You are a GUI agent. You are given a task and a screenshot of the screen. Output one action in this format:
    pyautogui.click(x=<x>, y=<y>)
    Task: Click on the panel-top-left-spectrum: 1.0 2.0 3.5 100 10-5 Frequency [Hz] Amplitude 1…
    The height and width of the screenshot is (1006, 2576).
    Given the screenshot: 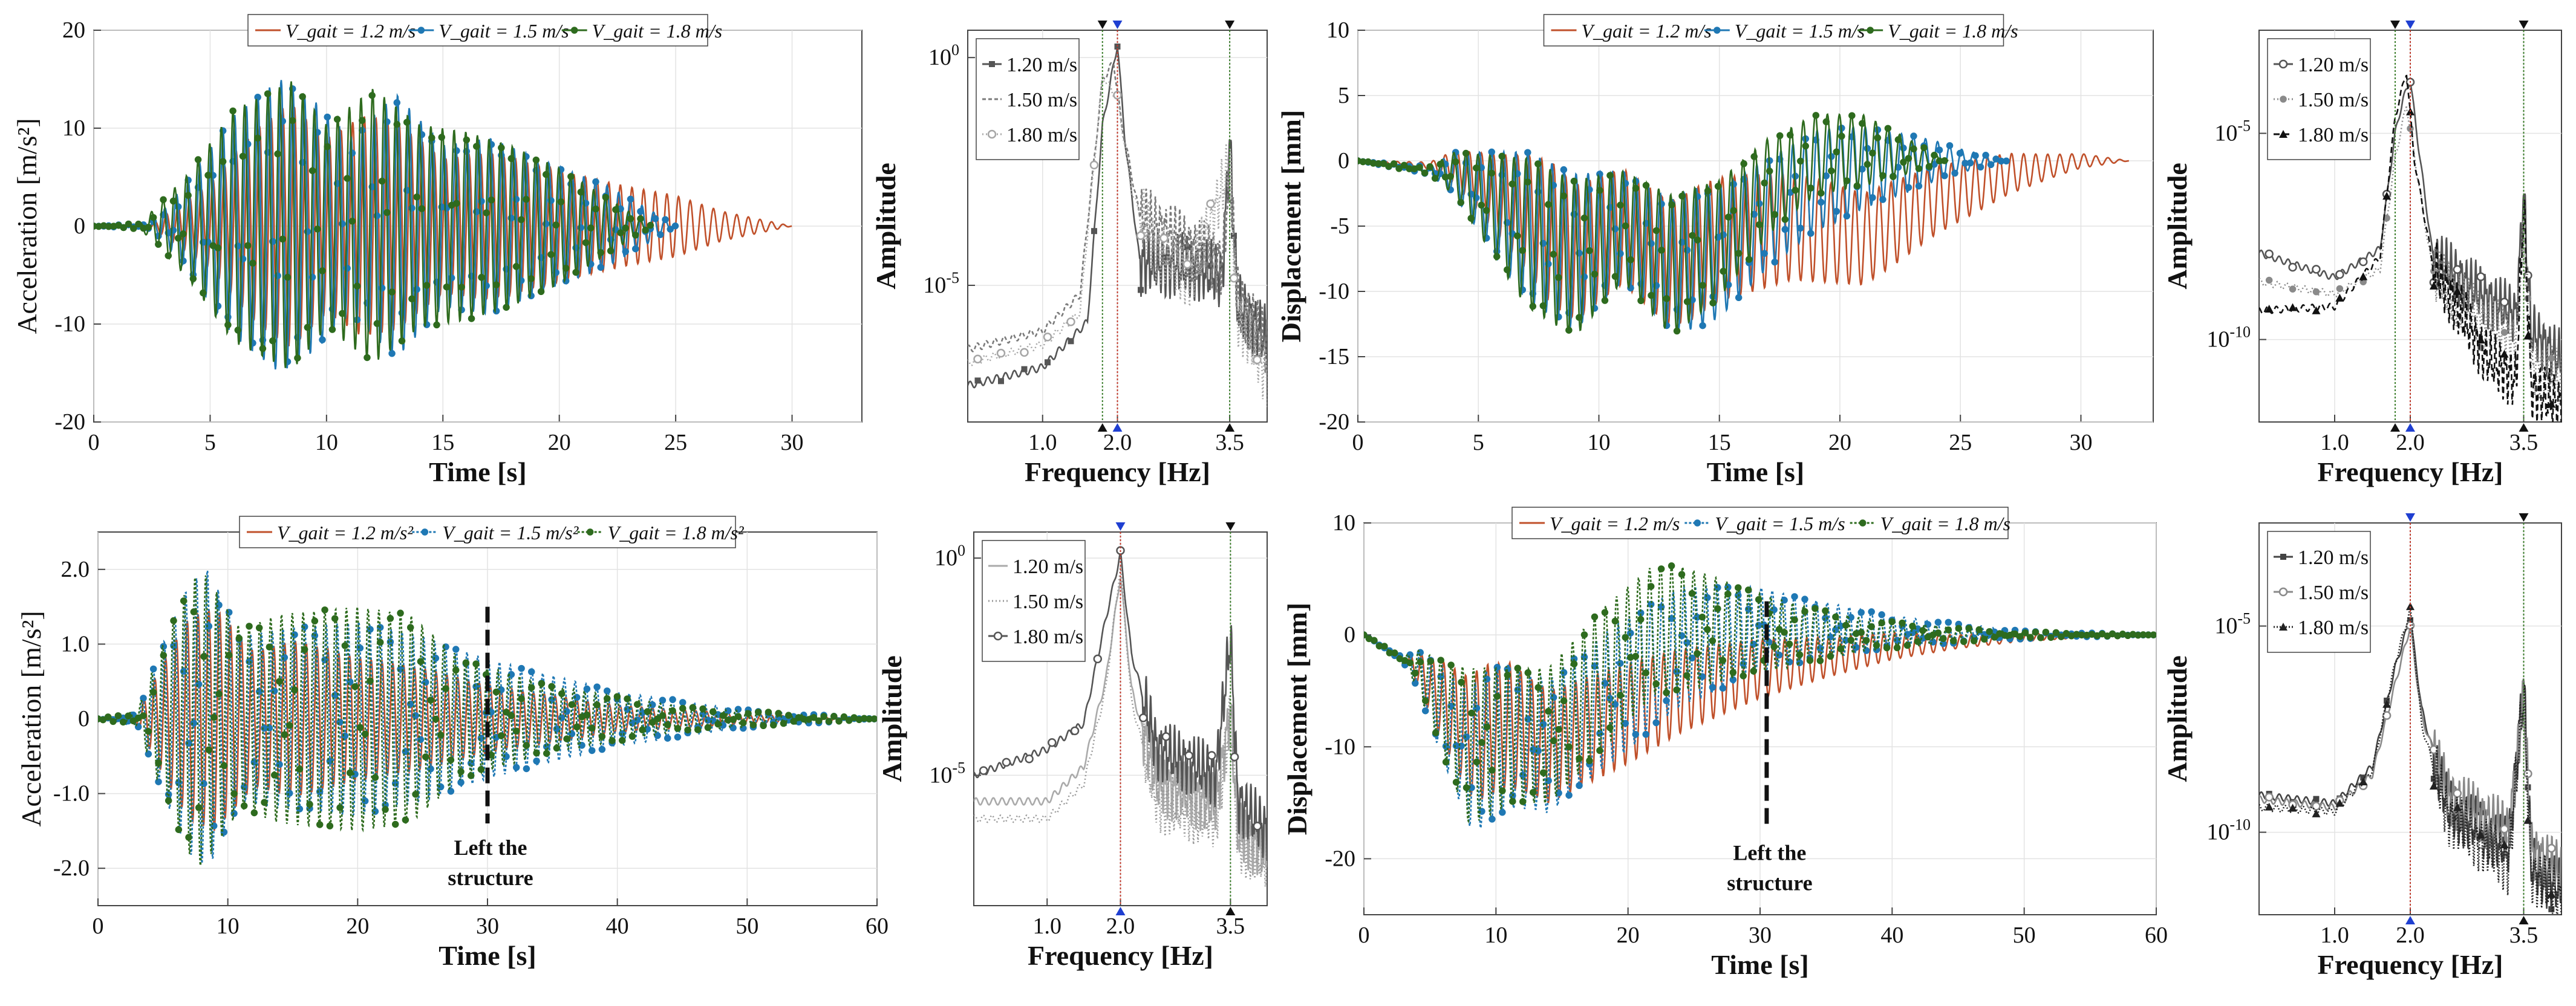 What is the action you would take?
    pyautogui.click(x=1069, y=254)
    